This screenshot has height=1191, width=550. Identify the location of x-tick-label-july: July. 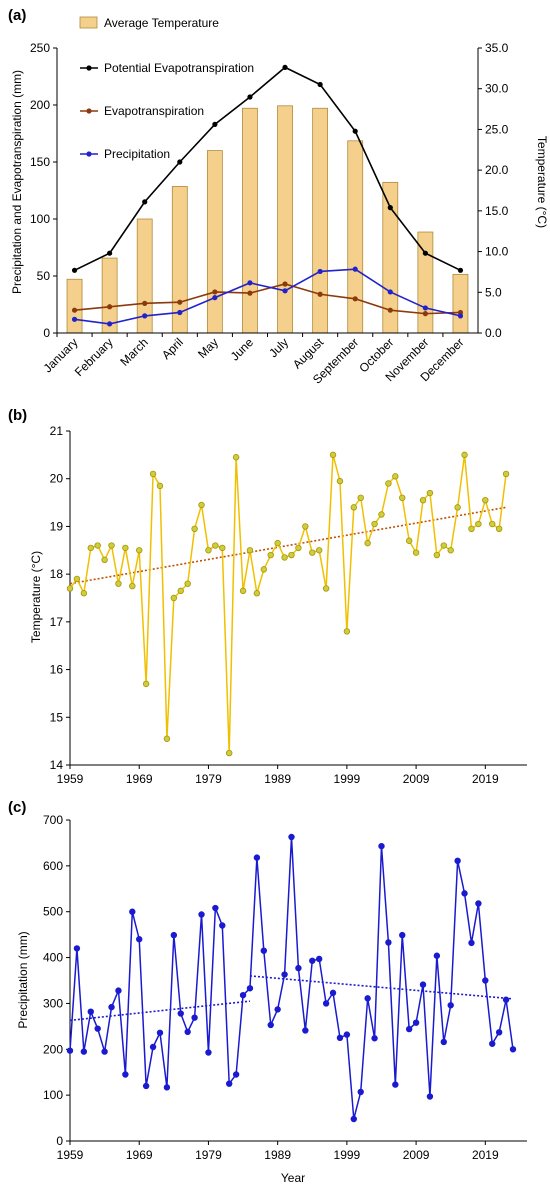
(278, 347).